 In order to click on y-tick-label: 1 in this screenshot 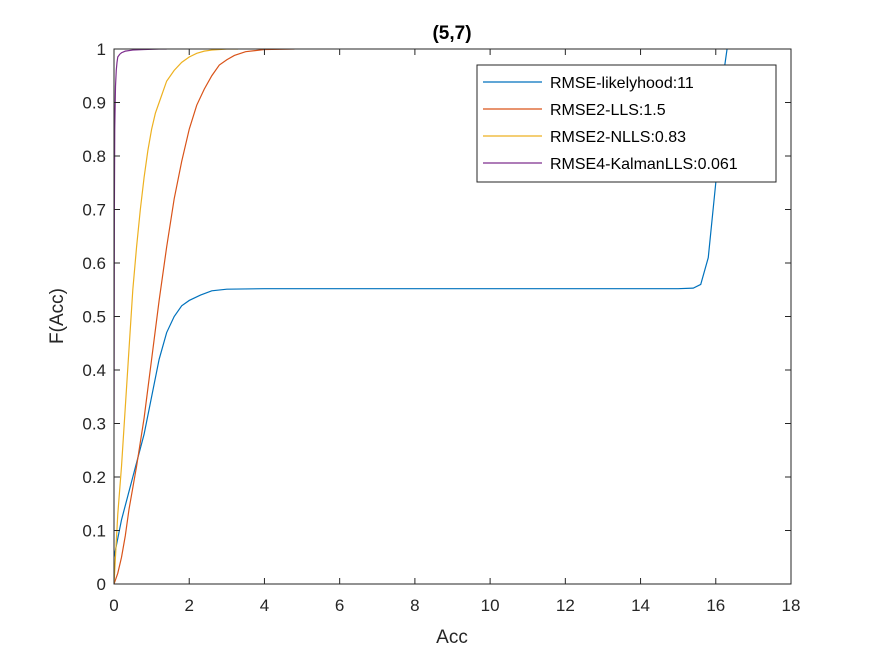, I will do `click(101, 49)`.